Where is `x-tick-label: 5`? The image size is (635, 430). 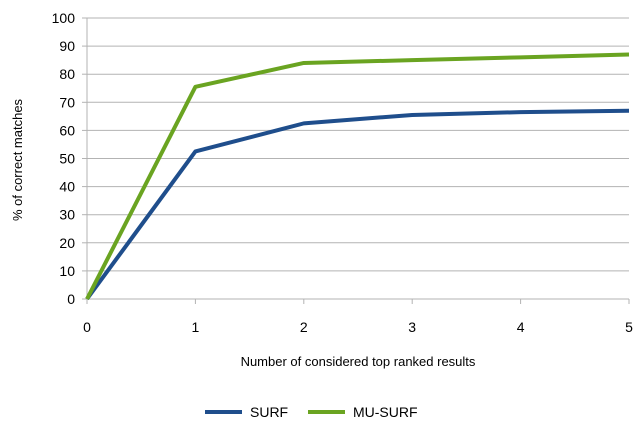
x-tick-label: 5 is located at coordinates (629, 327).